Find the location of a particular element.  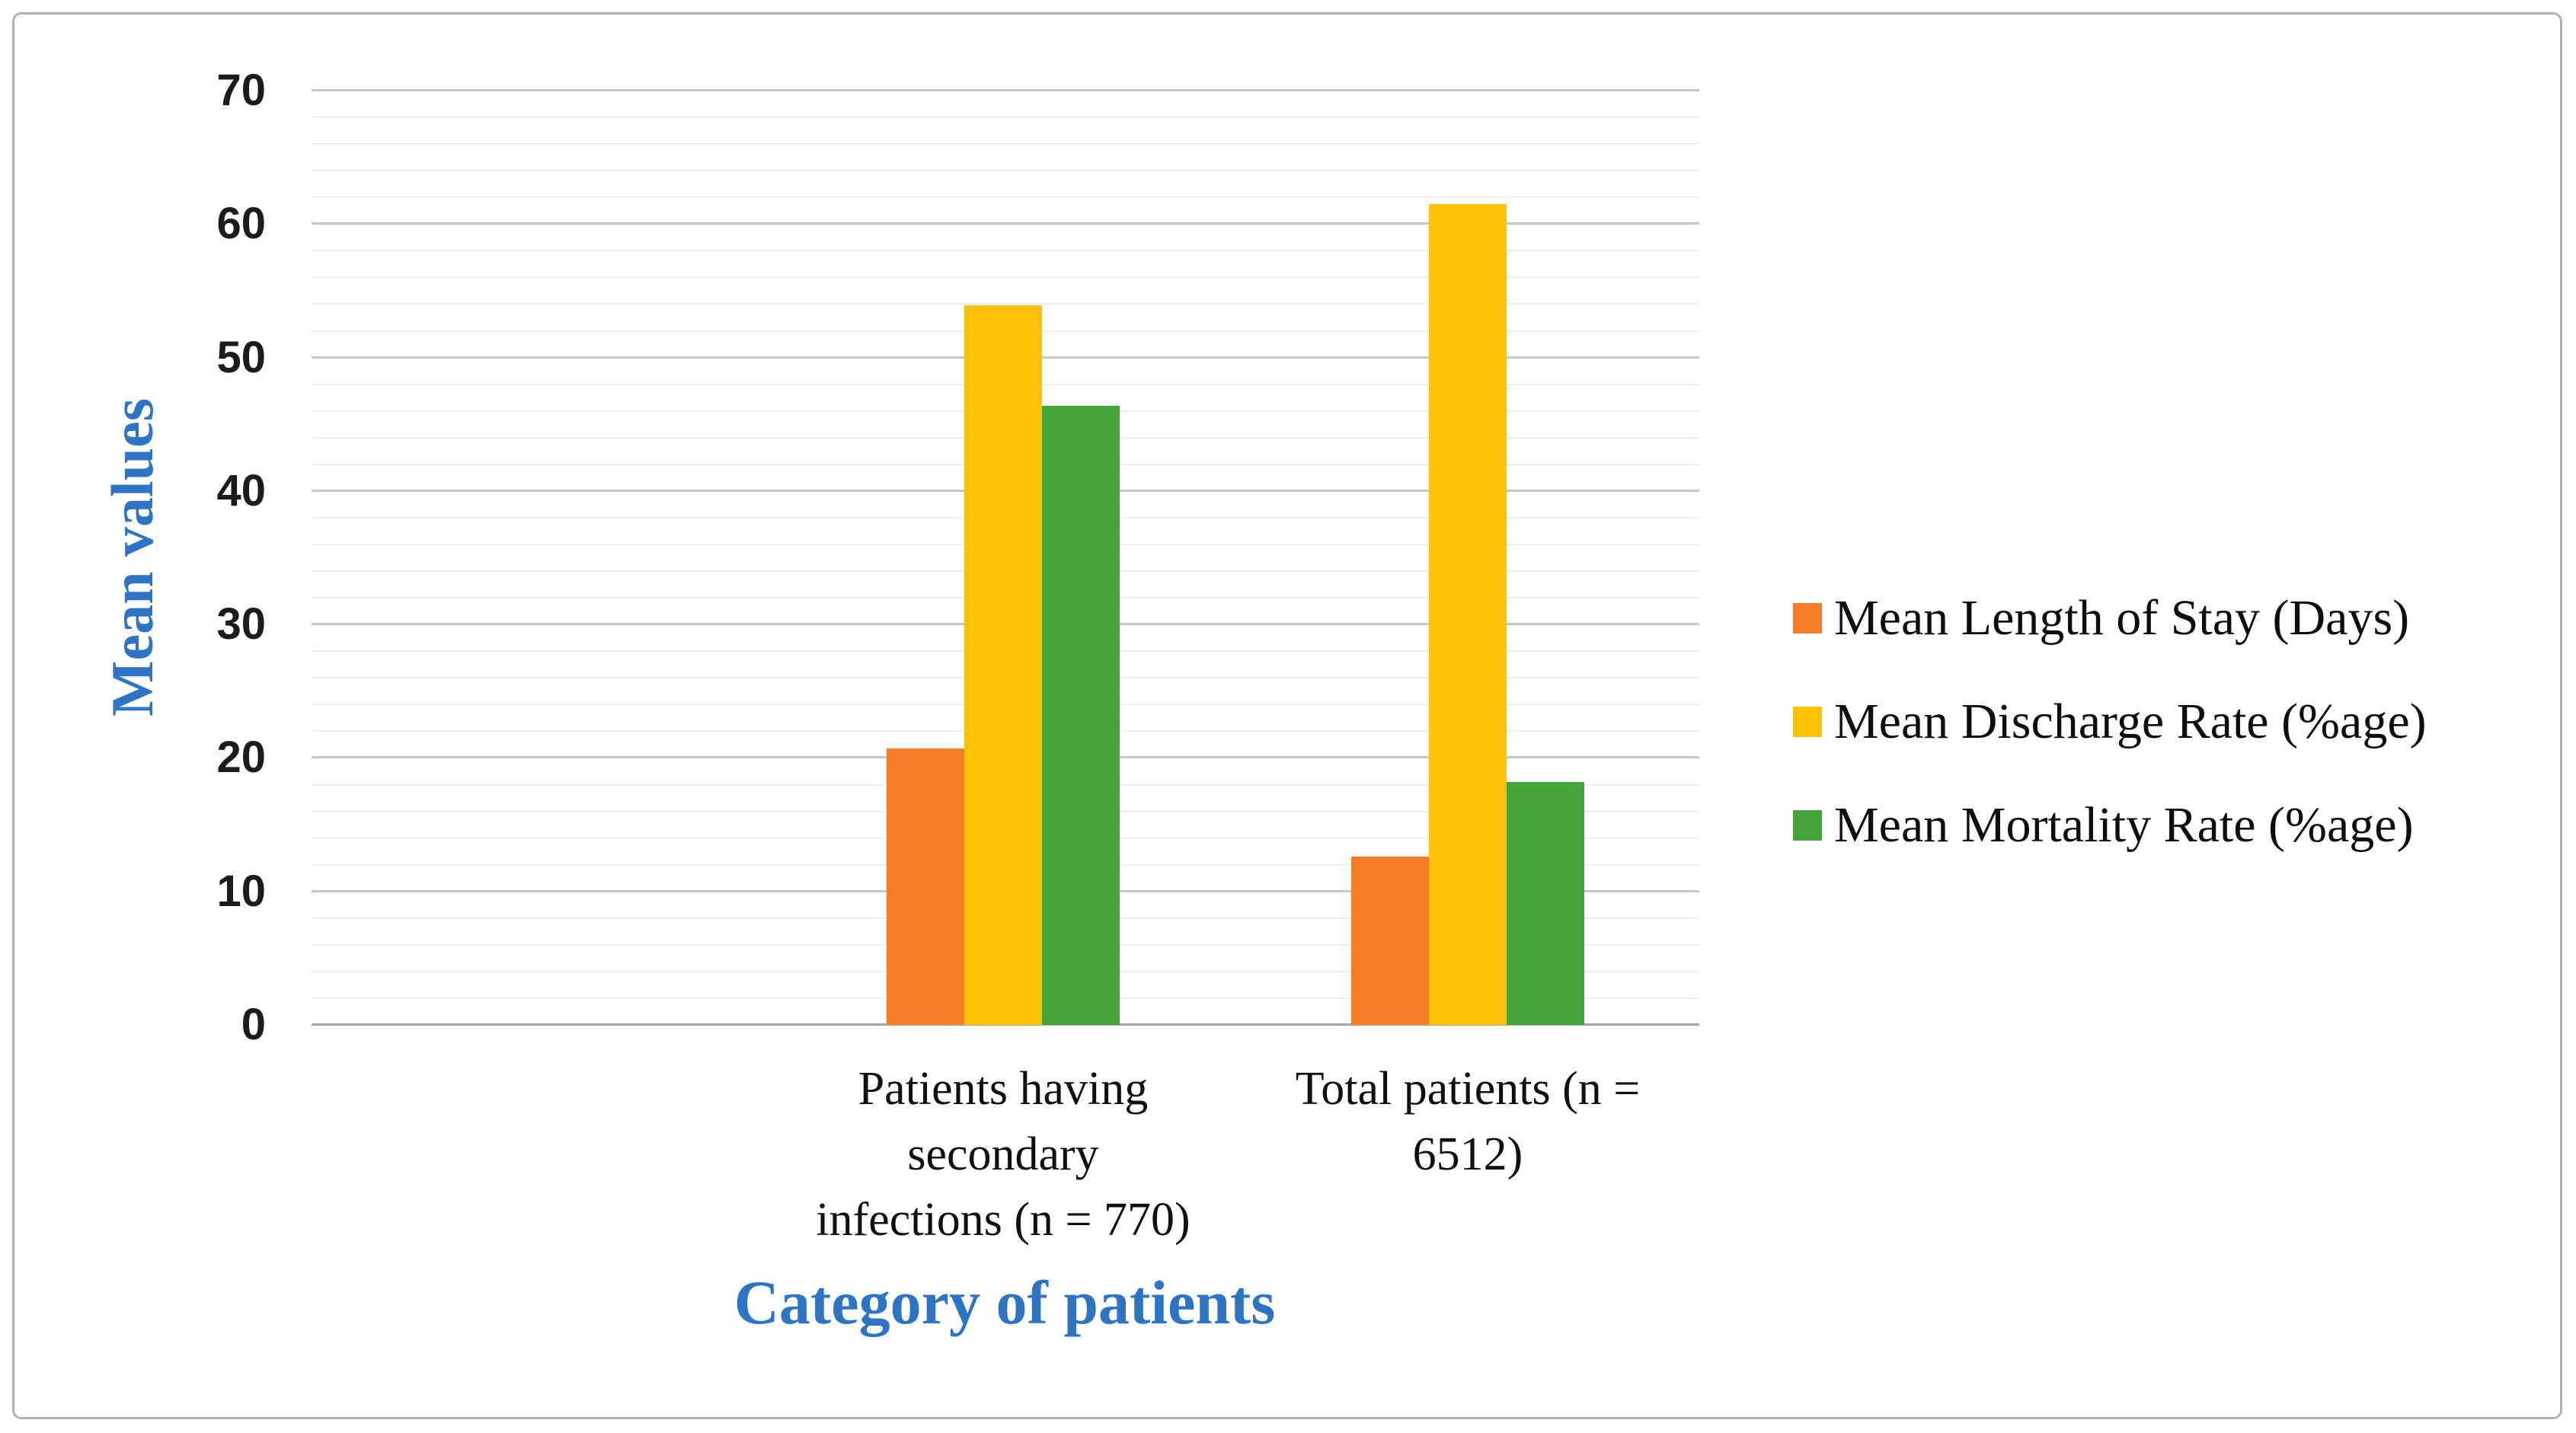

y-tick-label-10: 10 is located at coordinates (241, 891).